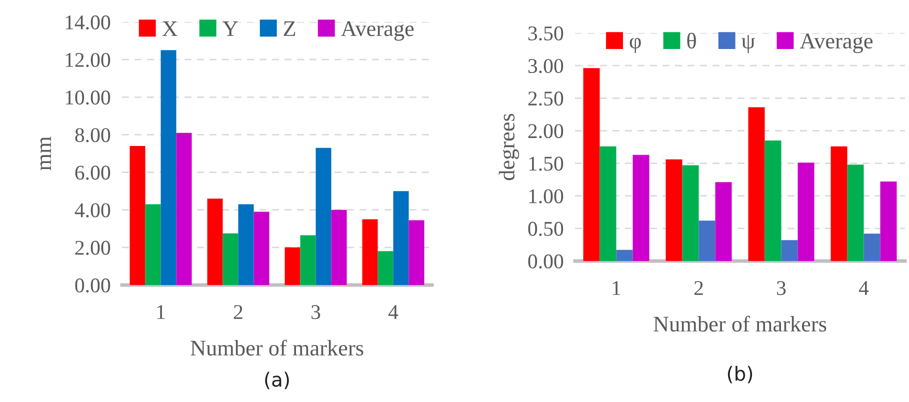 This screenshot has width=909, height=402. I want to click on y-tick-label: 12.00, so click(88, 60).